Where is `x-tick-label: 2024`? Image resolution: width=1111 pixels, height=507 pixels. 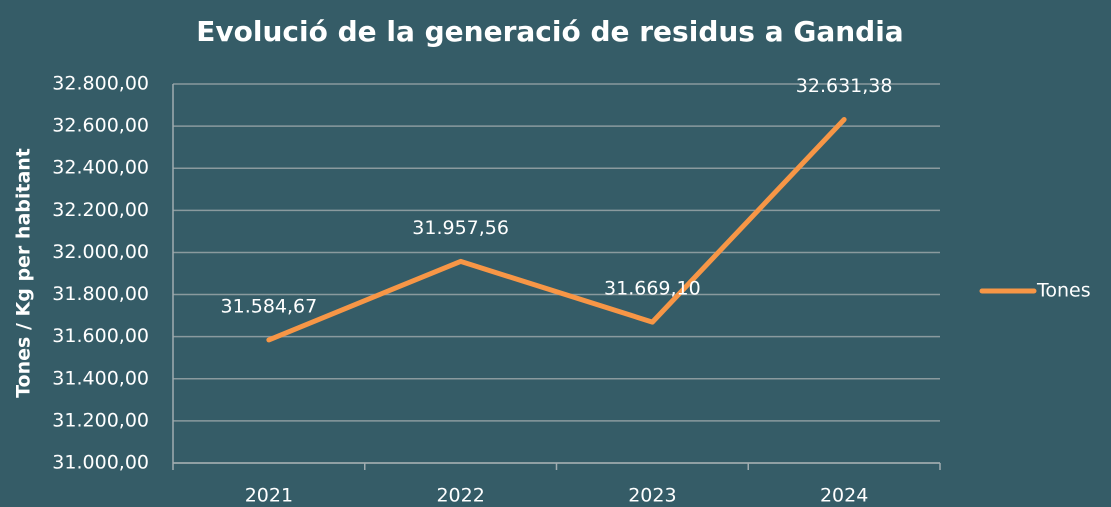 x-tick-label: 2024 is located at coordinates (844, 496).